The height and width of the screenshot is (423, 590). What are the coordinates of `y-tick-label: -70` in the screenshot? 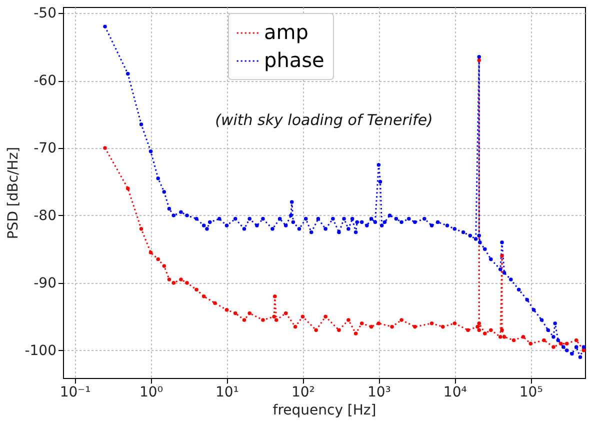 It's located at (45, 148).